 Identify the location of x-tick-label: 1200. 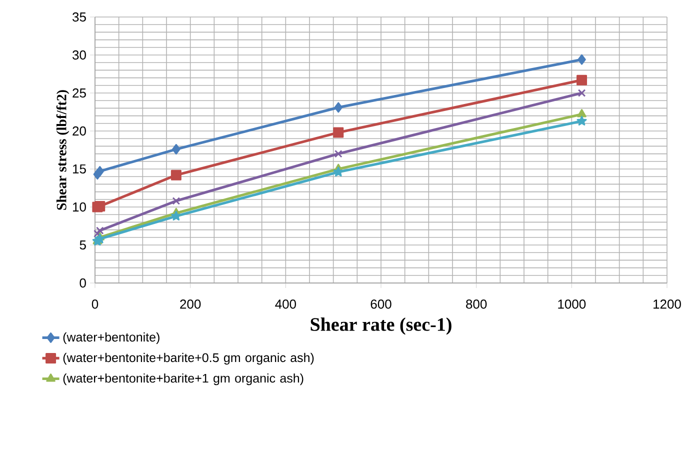
(667, 304).